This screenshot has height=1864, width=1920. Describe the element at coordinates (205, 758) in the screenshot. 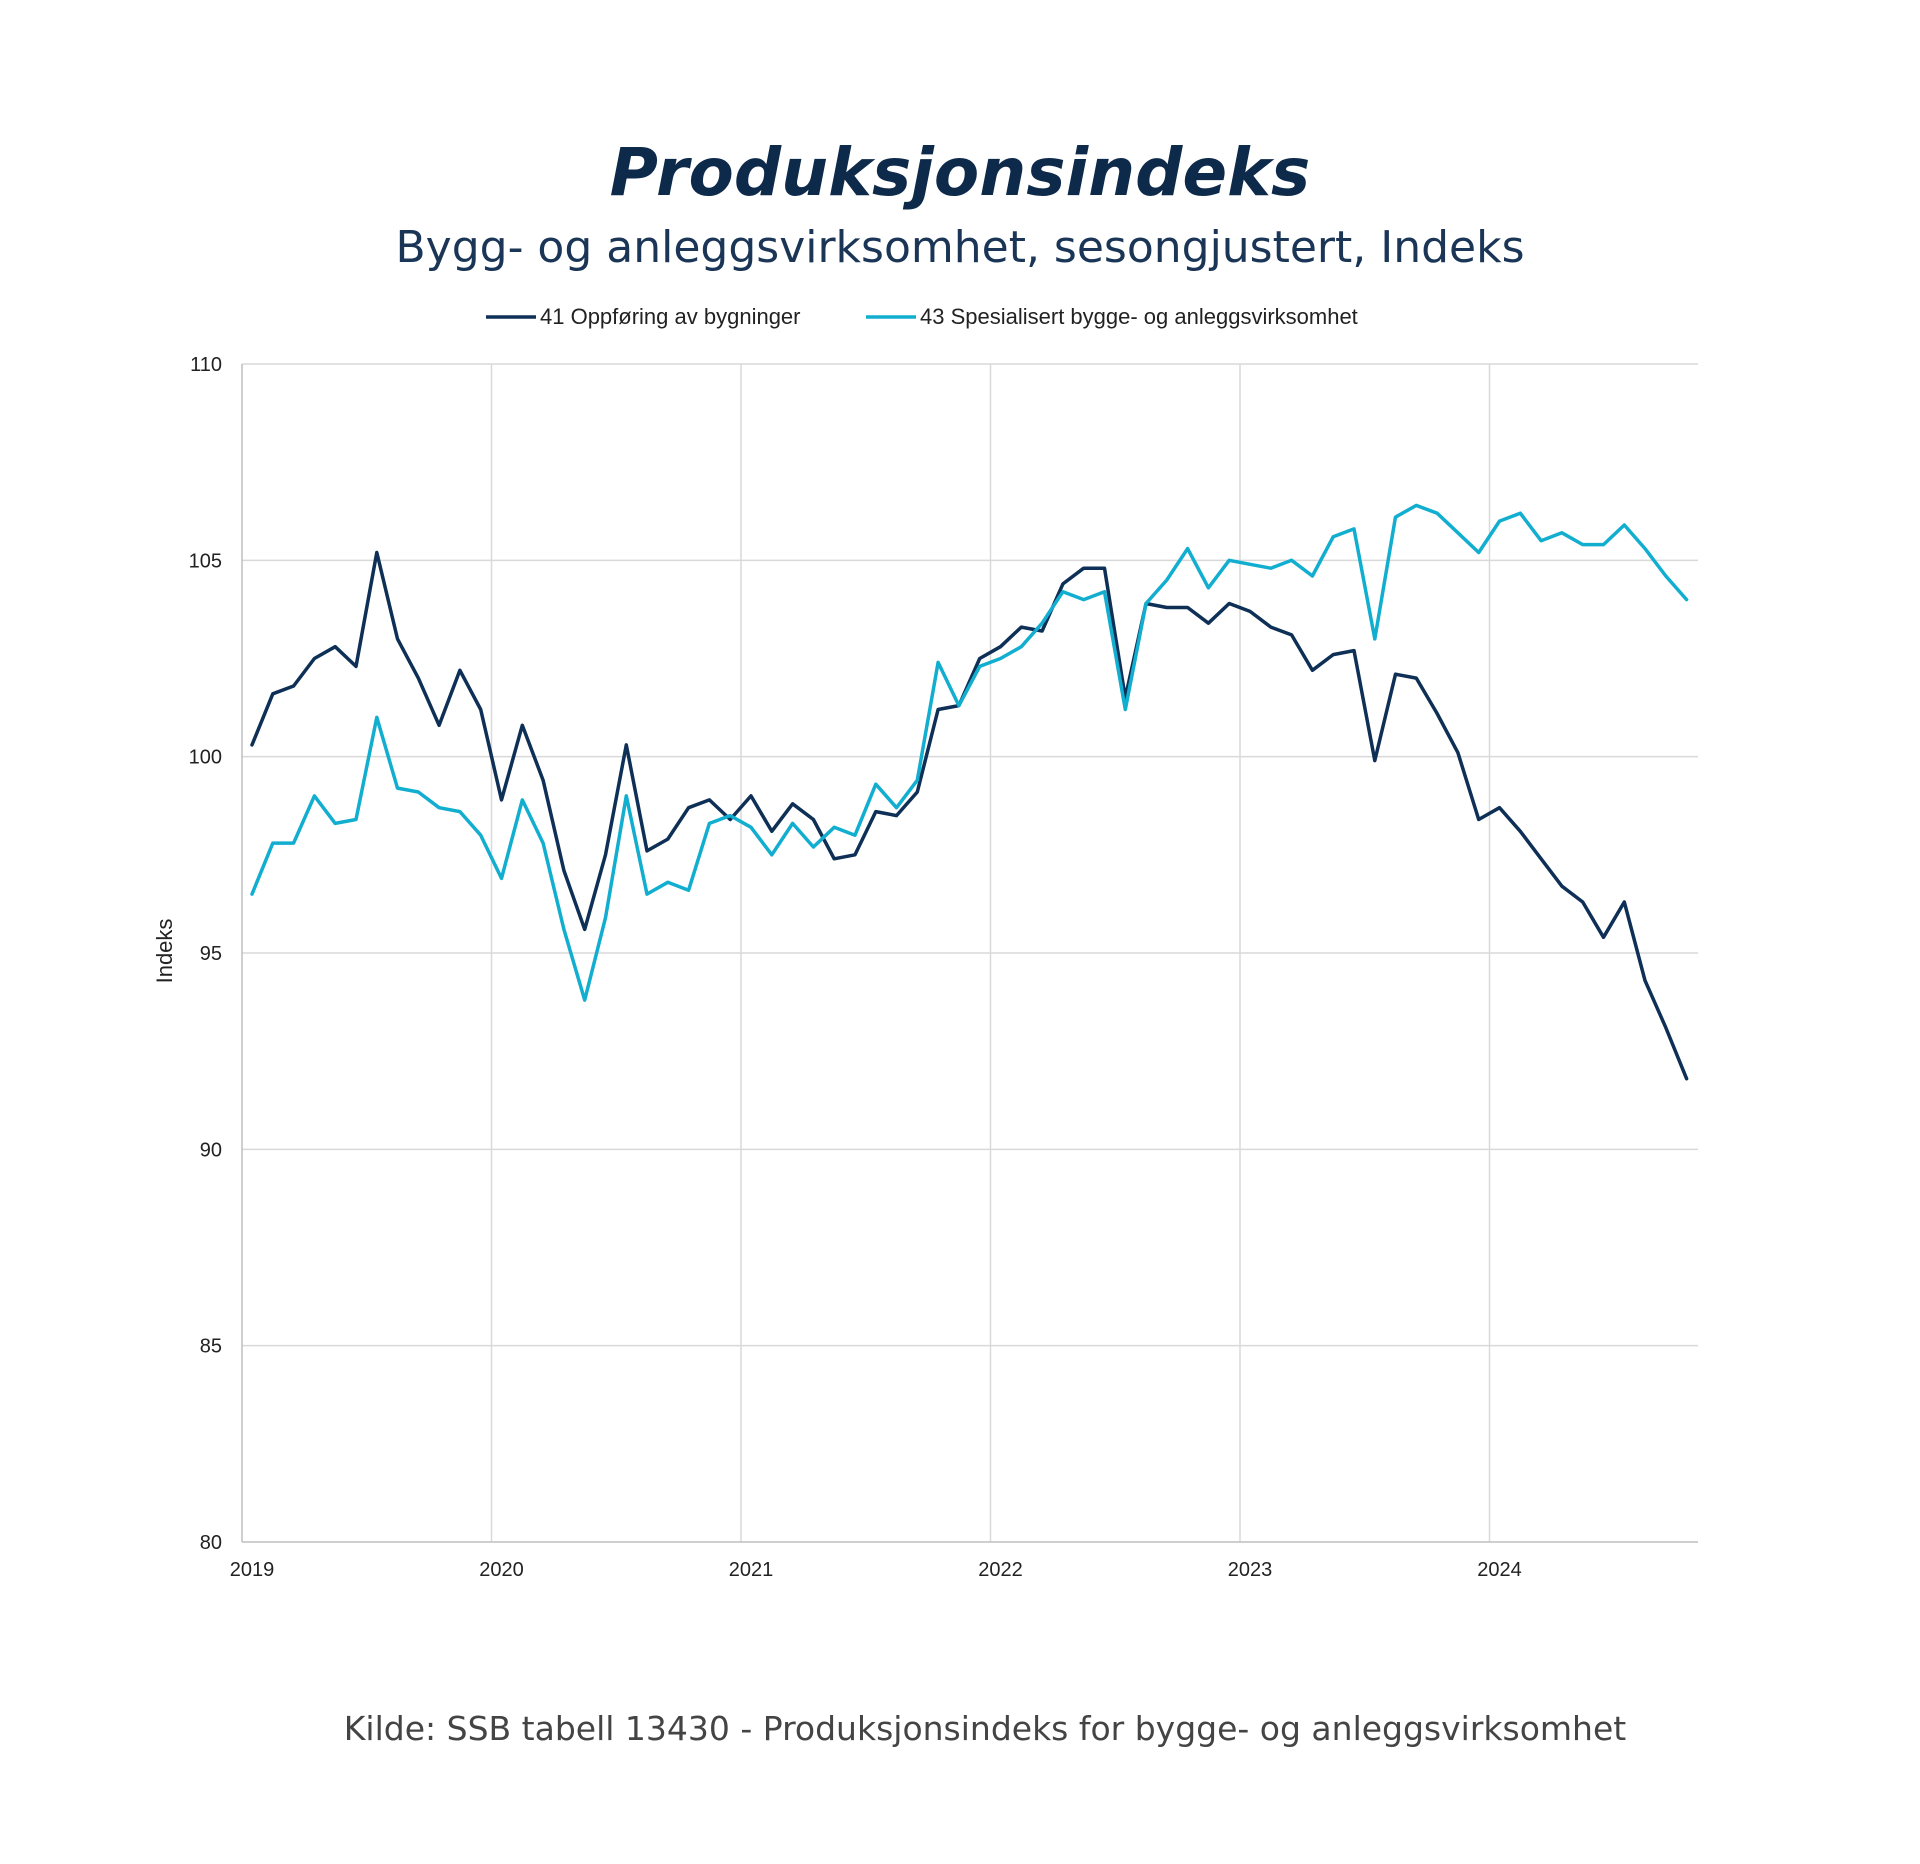

I see `y-tick-label: 100` at that location.